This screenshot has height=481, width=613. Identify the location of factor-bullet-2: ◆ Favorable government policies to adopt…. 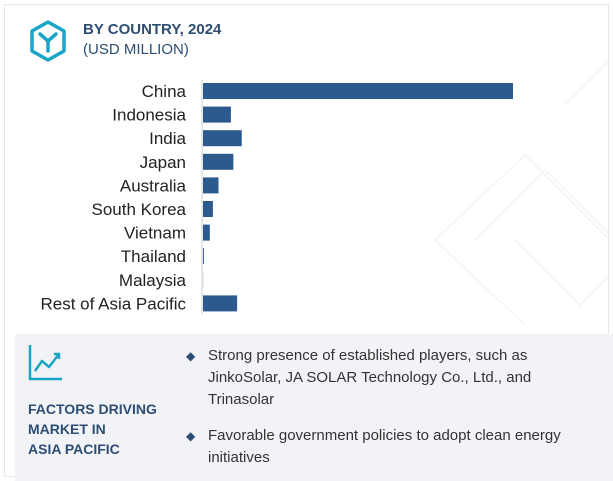
(391, 447).